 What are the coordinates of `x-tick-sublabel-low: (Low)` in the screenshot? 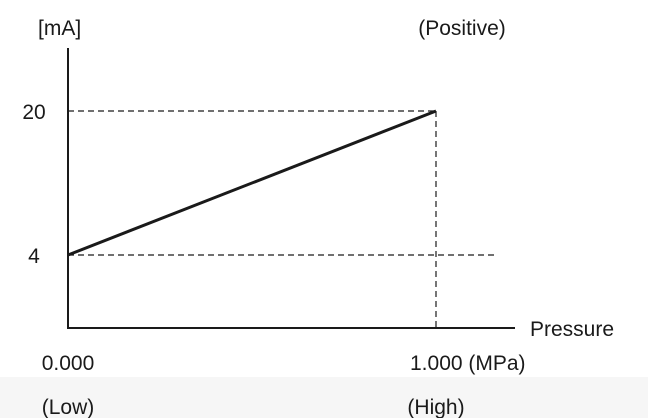 It's located at (68, 407).